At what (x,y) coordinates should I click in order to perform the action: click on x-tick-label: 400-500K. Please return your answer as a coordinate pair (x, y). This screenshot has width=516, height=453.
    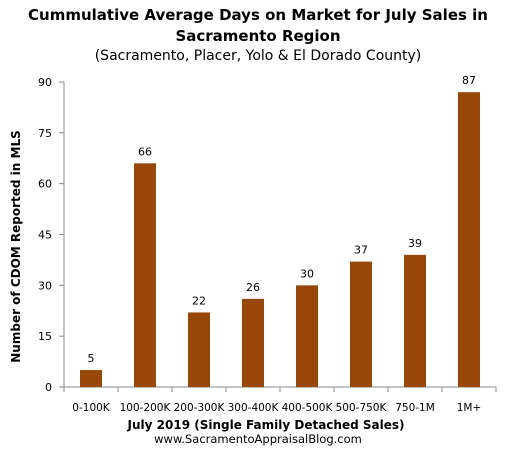
    Looking at the image, I should click on (308, 408).